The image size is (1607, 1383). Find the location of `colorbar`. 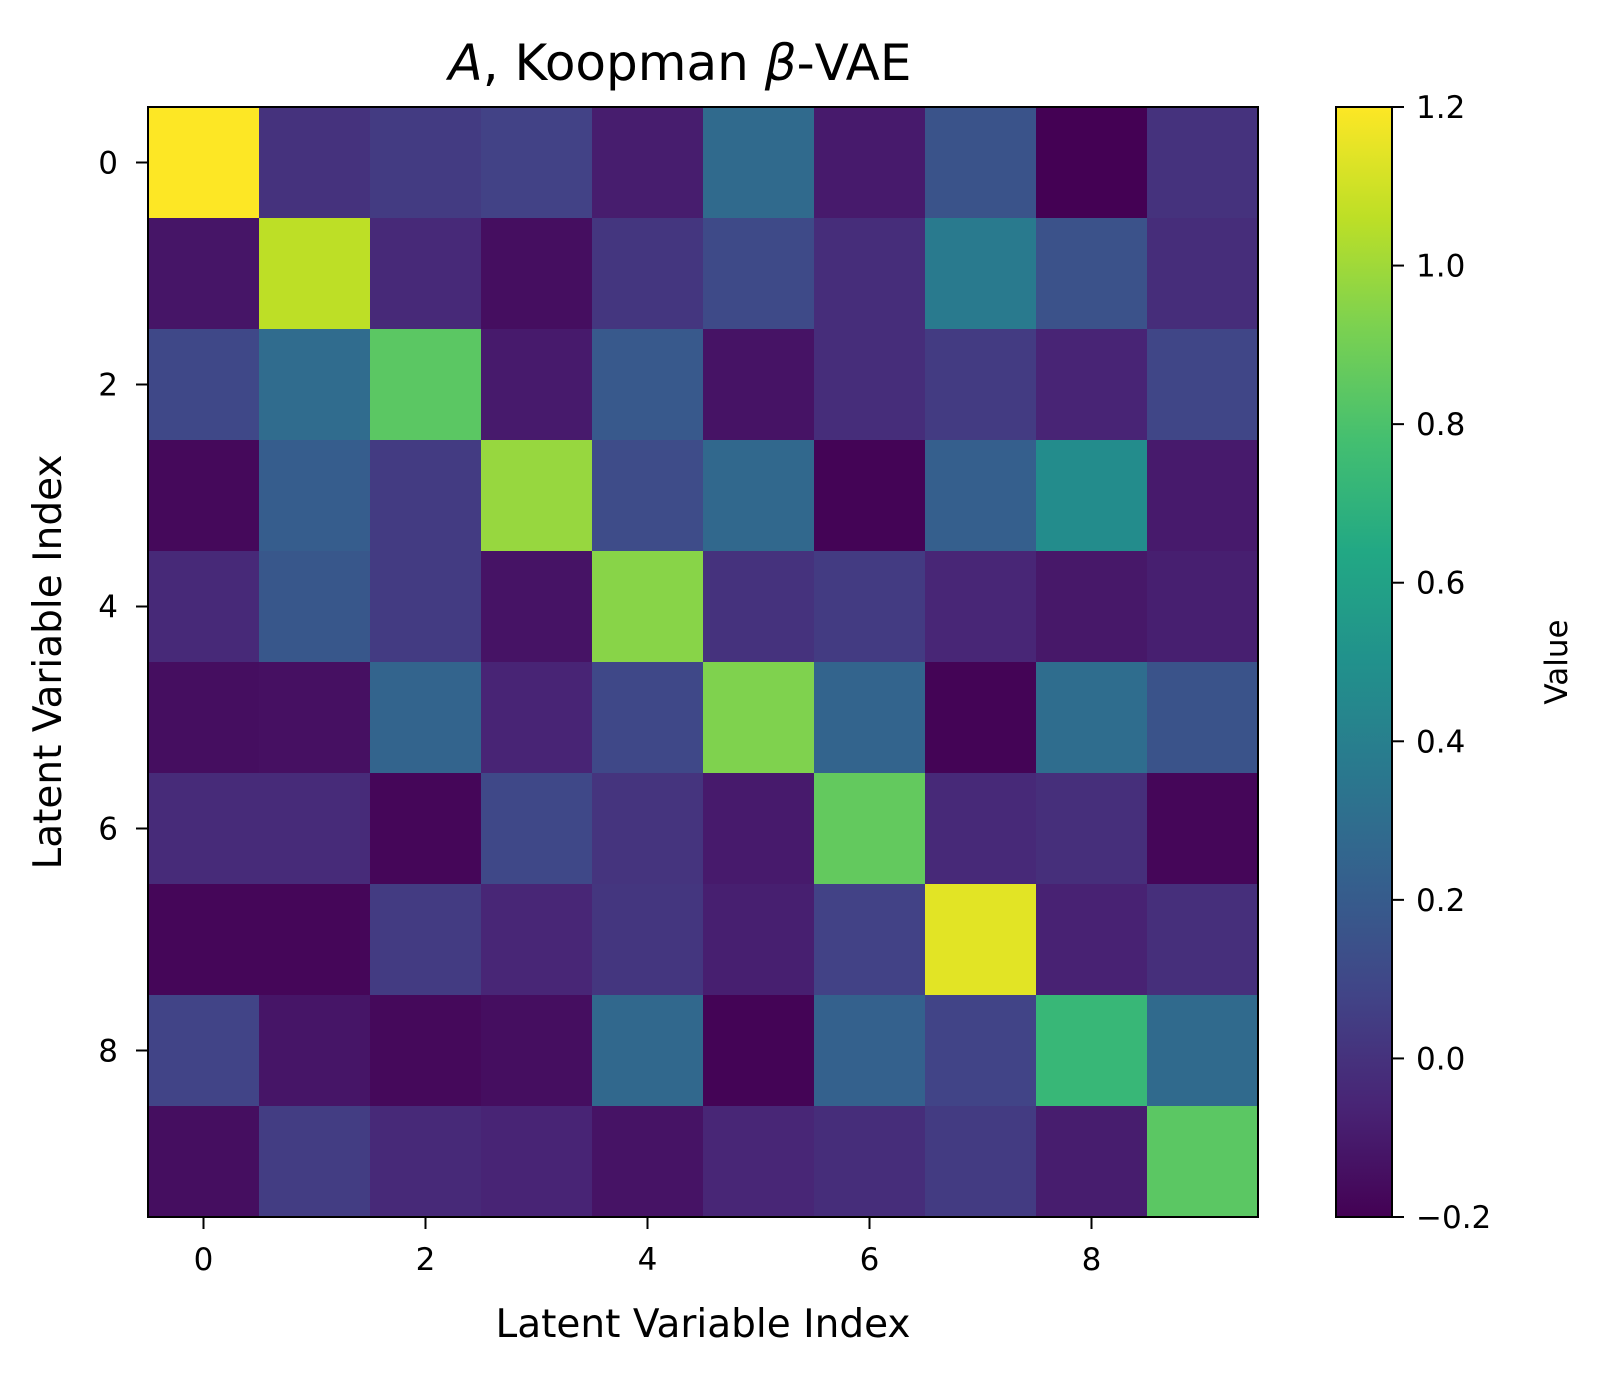

colorbar is located at coordinates (1364, 662).